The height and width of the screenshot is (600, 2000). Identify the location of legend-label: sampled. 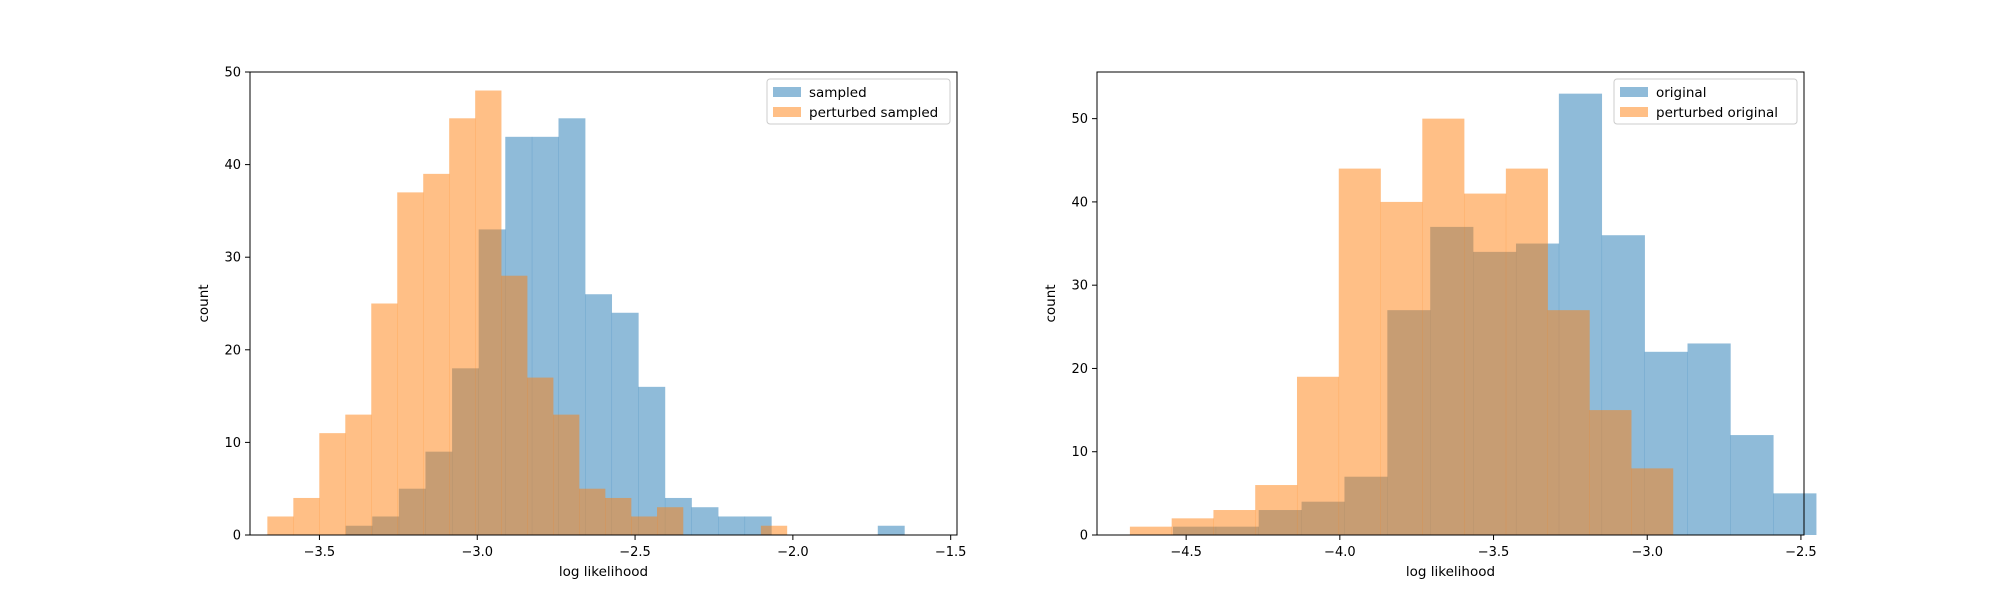
(838, 93).